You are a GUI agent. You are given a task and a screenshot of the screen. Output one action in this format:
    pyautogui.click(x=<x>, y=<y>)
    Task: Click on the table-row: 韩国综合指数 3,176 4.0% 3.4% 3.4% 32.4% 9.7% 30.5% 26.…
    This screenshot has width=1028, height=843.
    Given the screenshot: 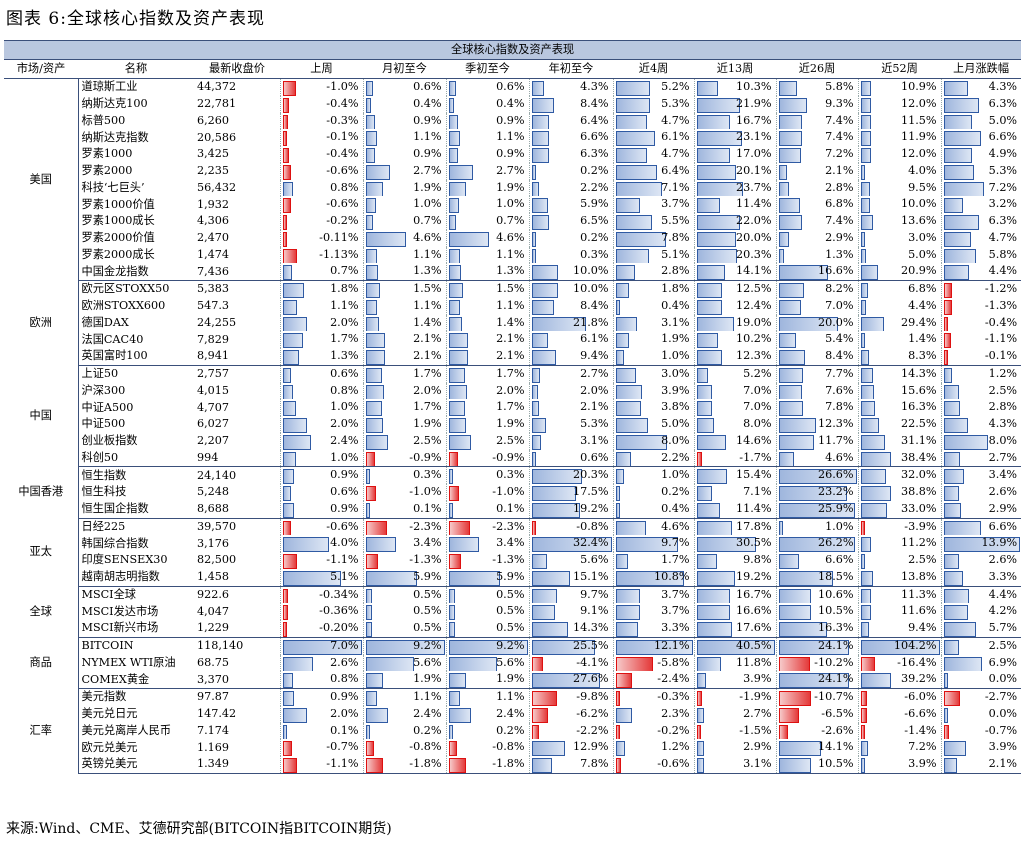 What is the action you would take?
    pyautogui.click(x=513, y=543)
    